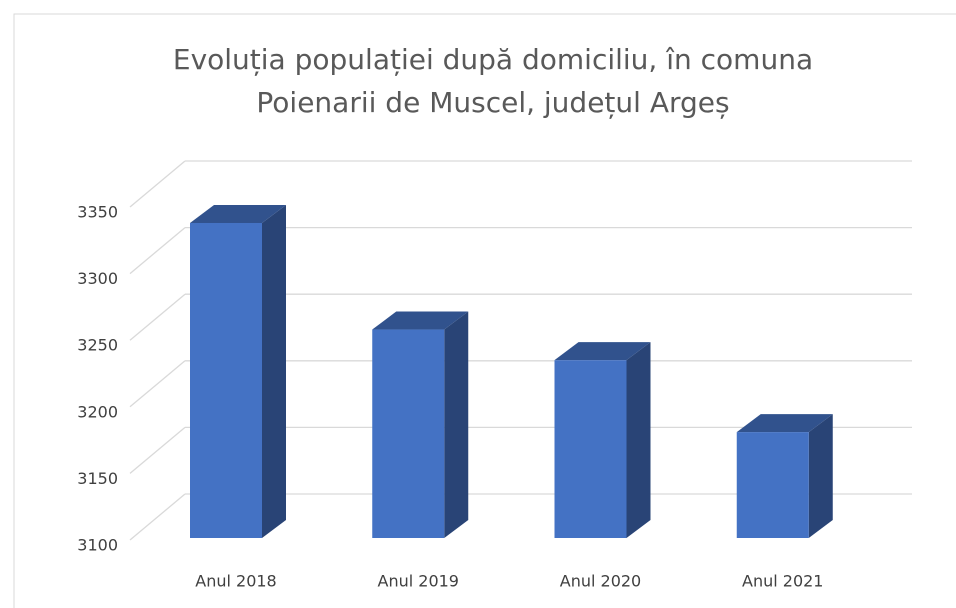 The height and width of the screenshot is (608, 956). Describe the element at coordinates (600, 581) in the screenshot. I see `x-tick-label: Anul 2020` at that location.